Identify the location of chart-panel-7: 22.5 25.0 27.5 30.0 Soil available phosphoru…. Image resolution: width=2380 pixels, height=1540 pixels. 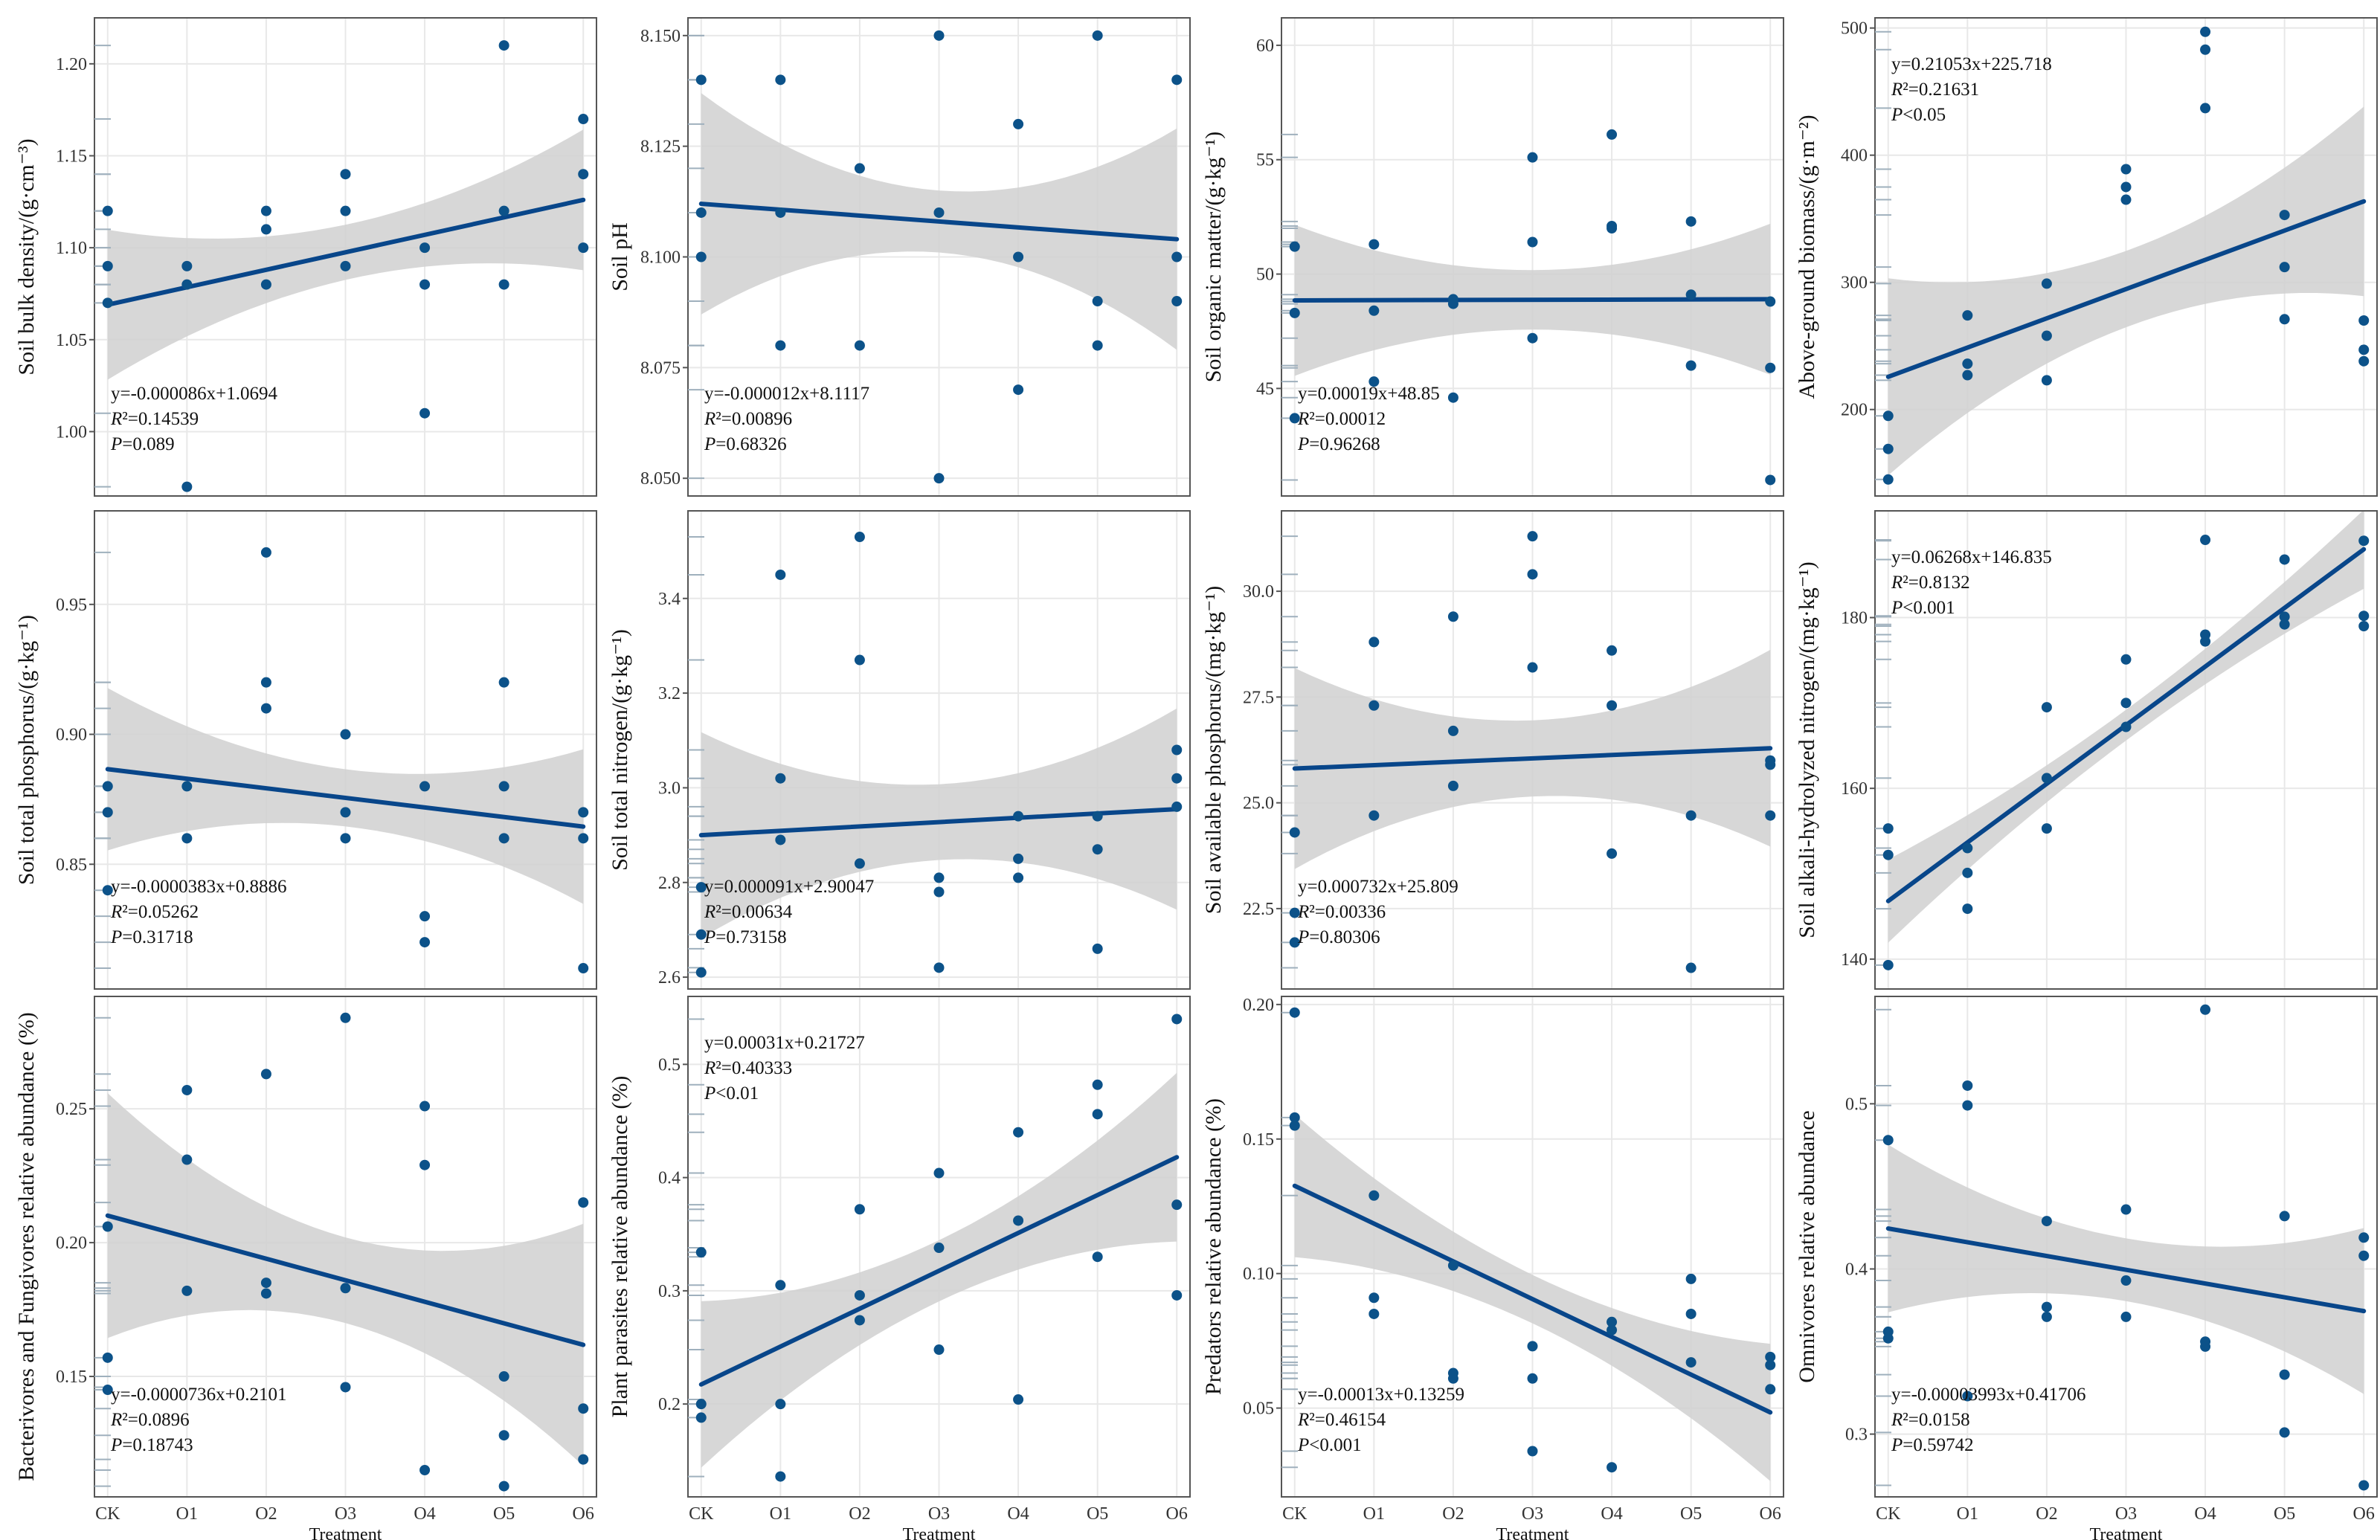
(1492, 750).